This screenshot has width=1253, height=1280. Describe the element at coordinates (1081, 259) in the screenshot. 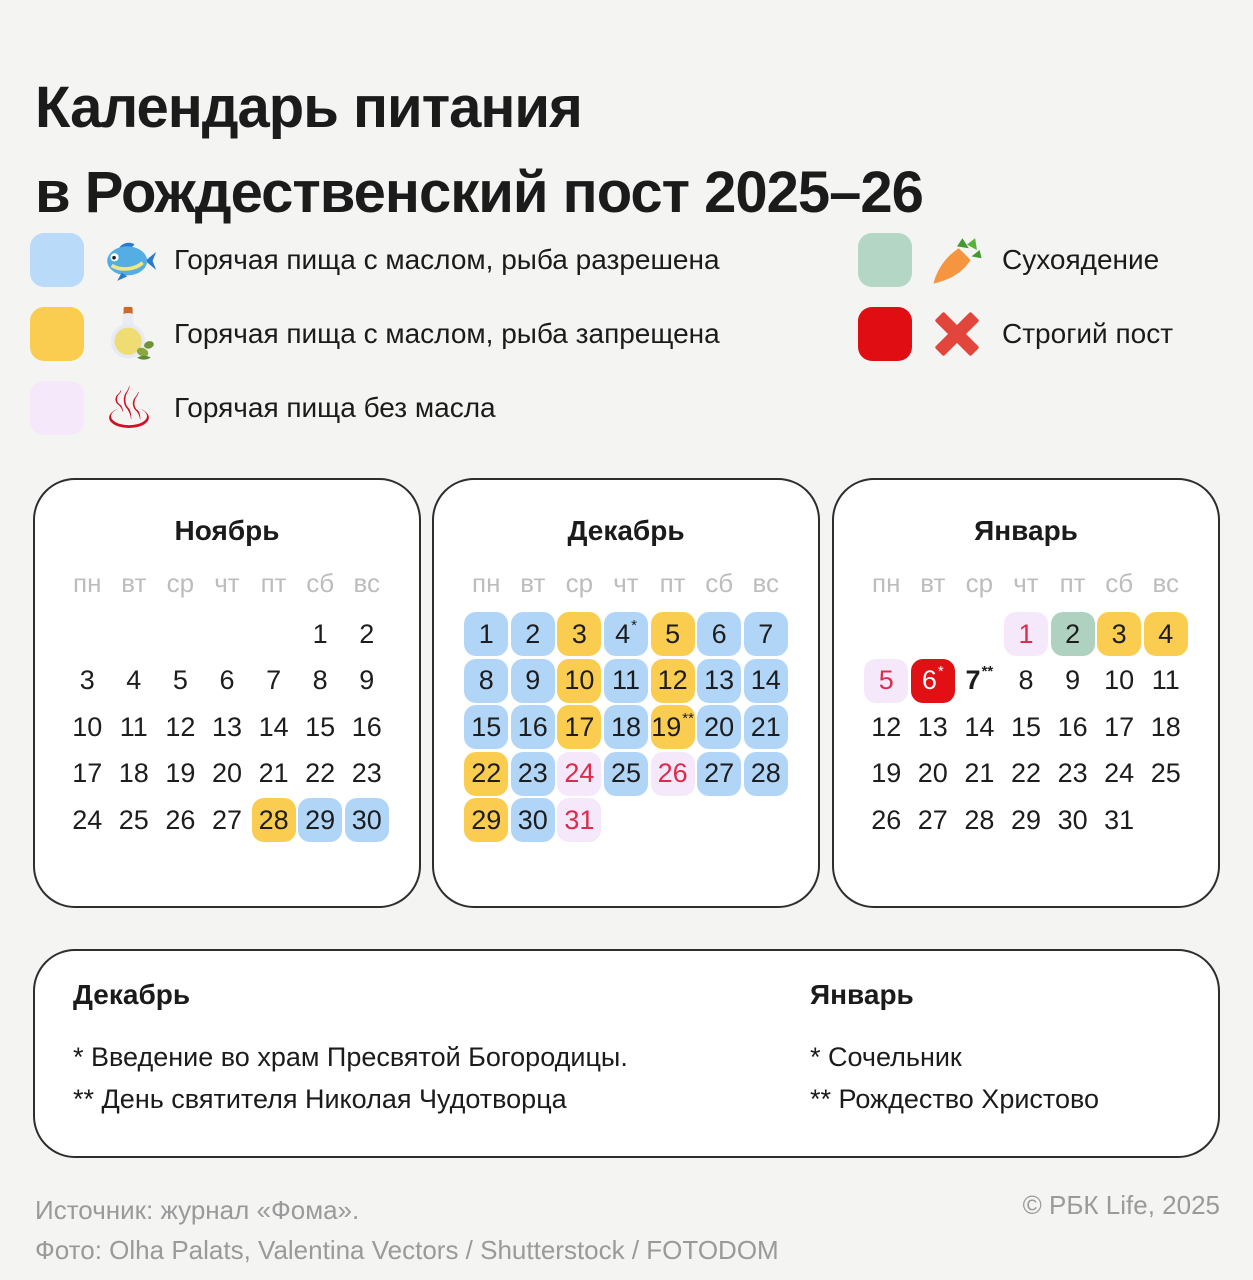

I see `legend-label: Сухоядение` at that location.